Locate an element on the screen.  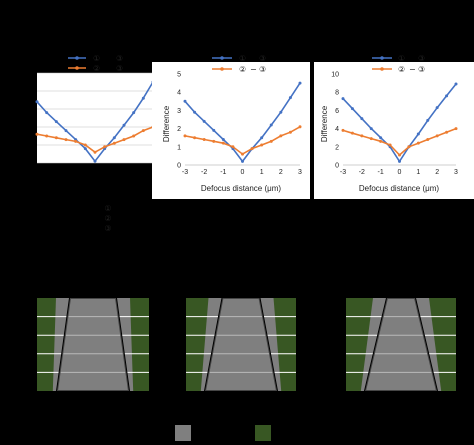
legend-swatch-green is located at coordinates (263, 433).